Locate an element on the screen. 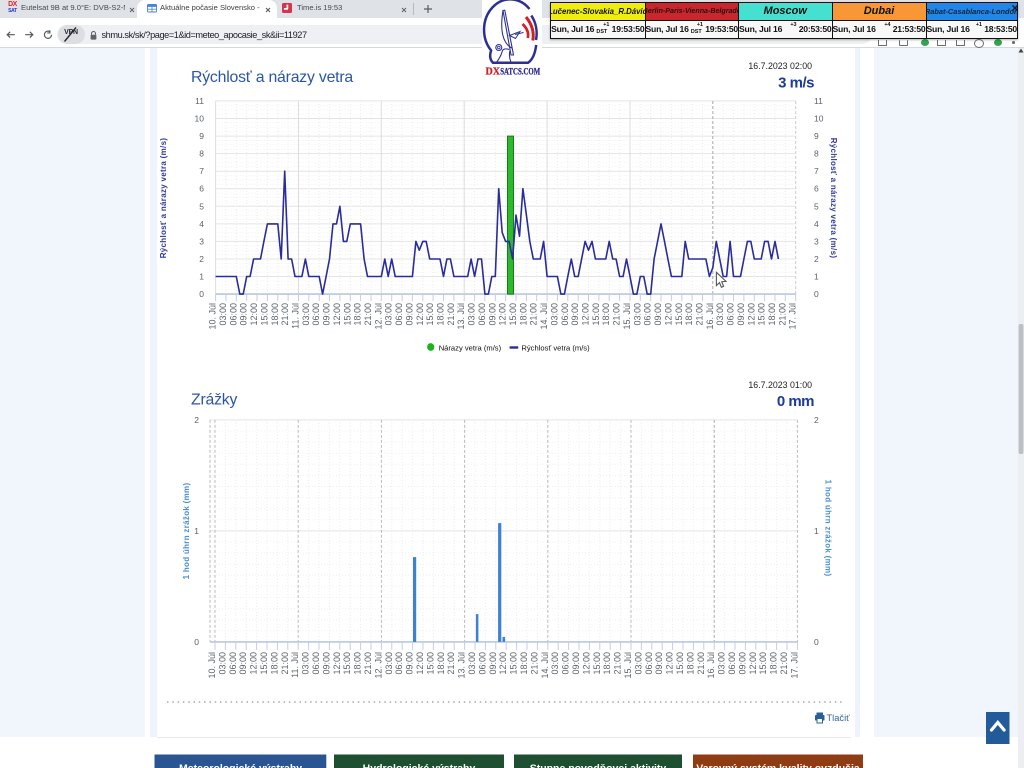  svg-text: 15. Júl is located at coordinates (628, 665).